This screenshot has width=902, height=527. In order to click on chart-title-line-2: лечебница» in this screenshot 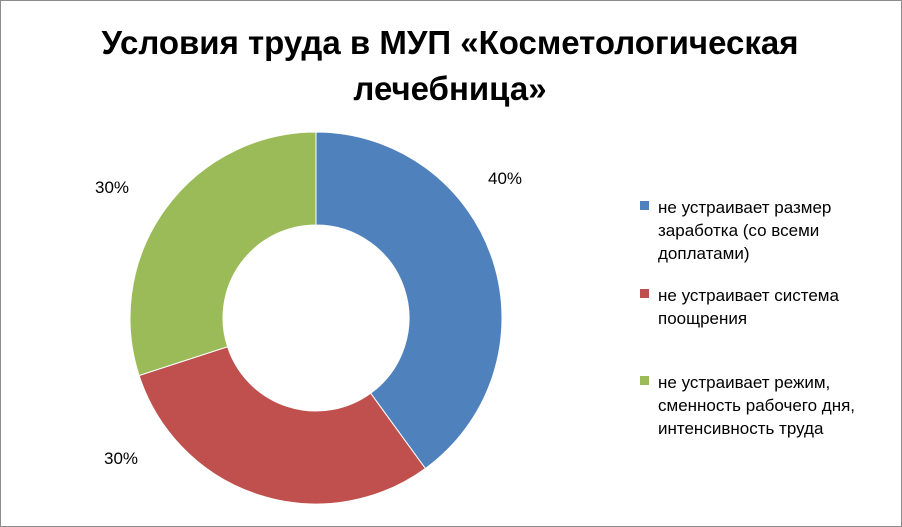, I will do `click(450, 88)`.